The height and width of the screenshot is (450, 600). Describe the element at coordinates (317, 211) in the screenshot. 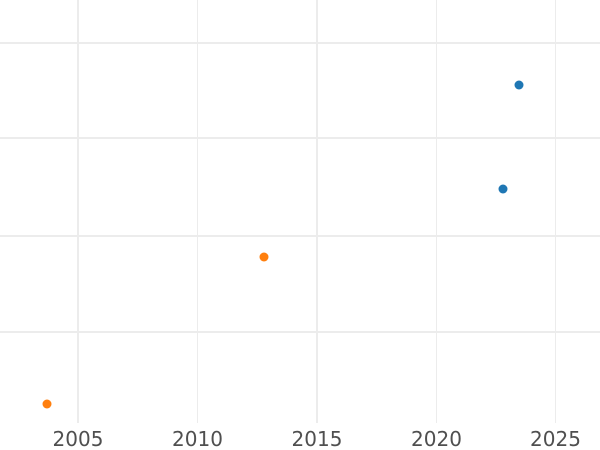

I see `vertical-gridline-2015` at that location.